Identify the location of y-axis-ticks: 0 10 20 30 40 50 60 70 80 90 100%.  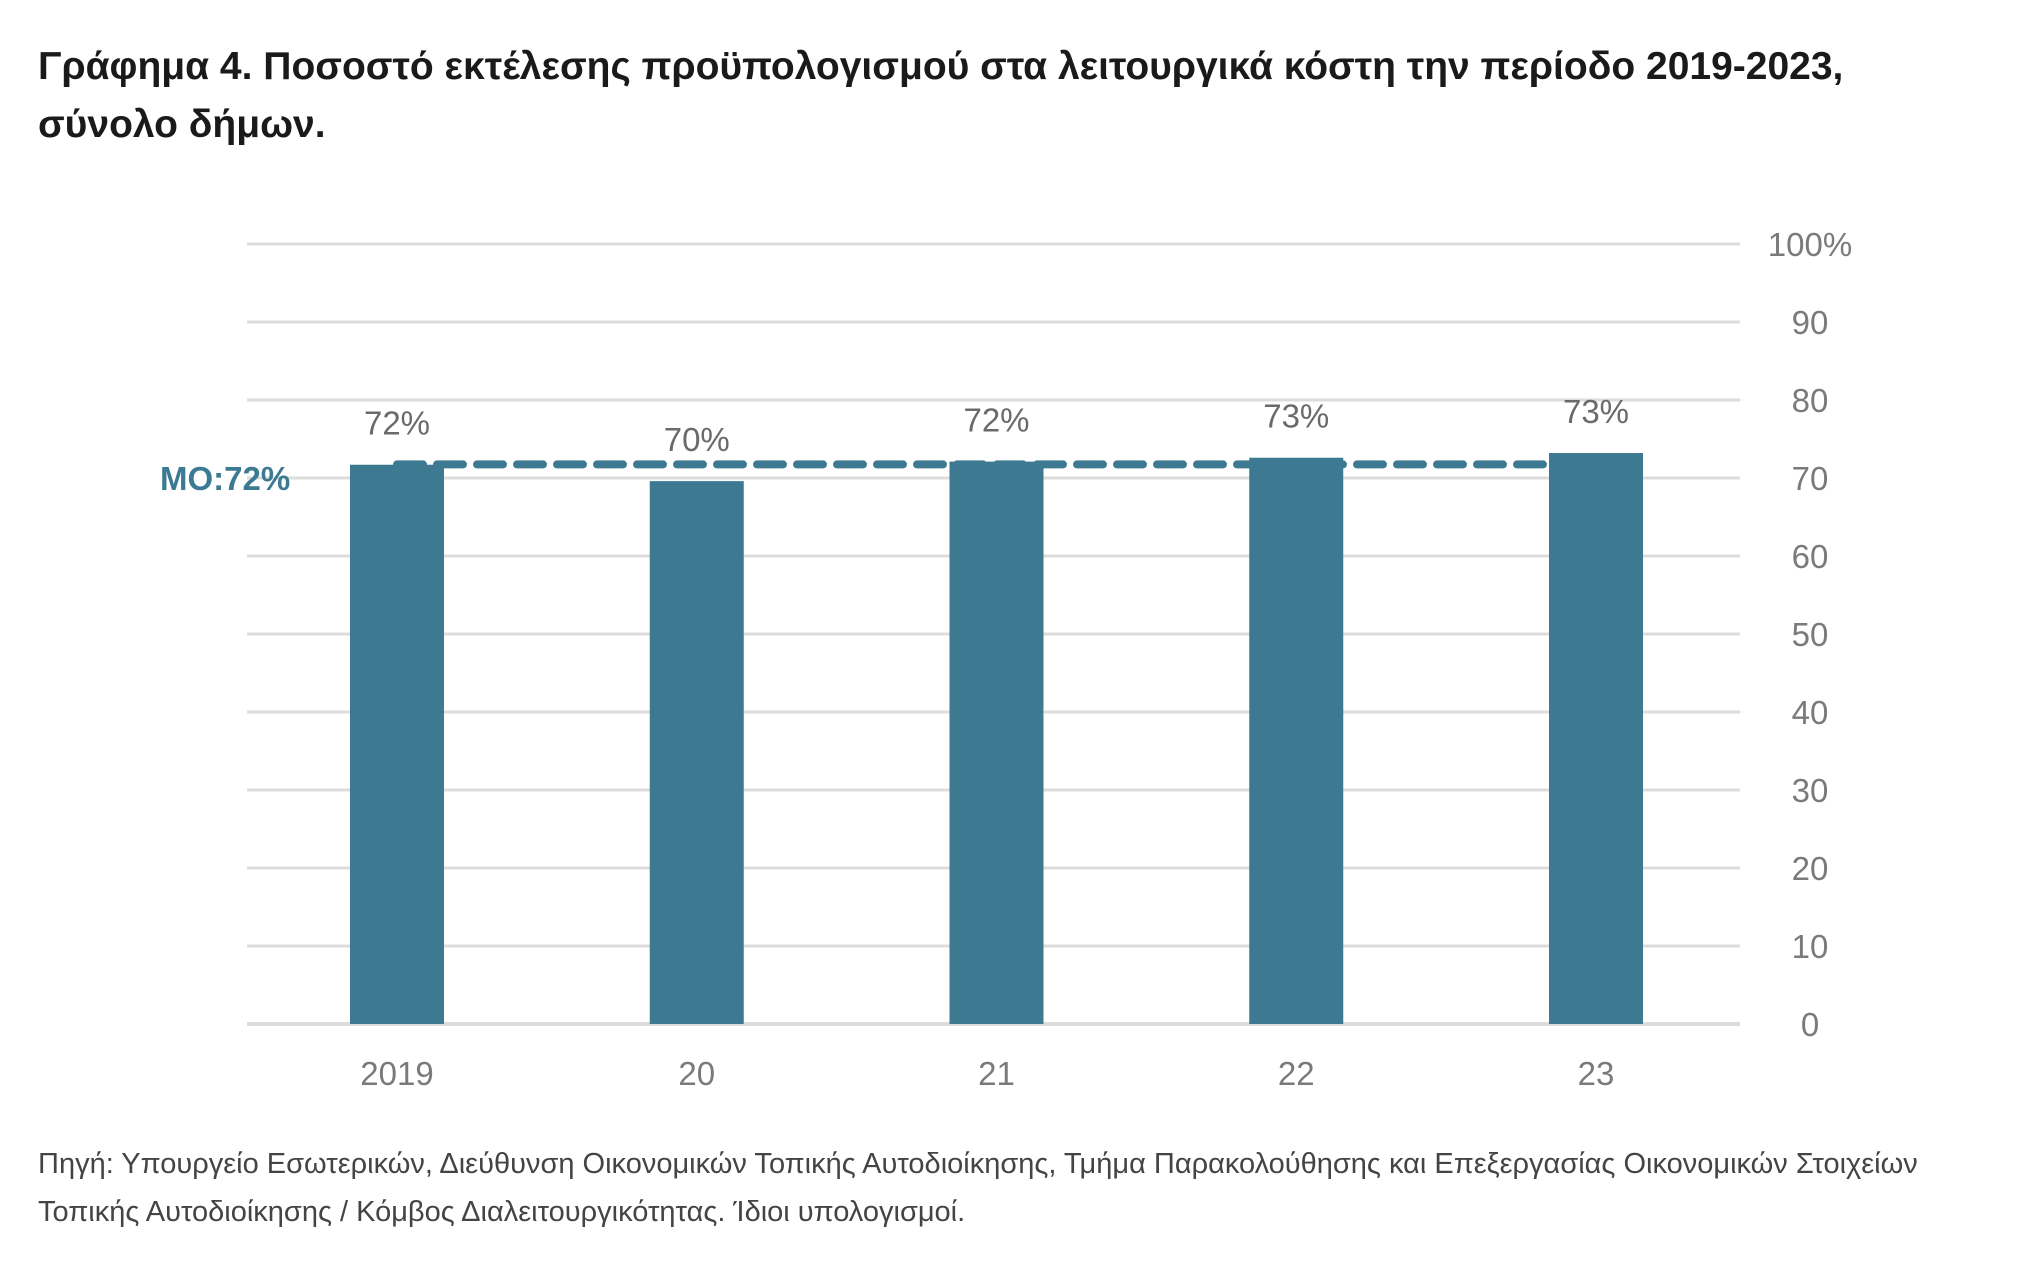
(1810, 634).